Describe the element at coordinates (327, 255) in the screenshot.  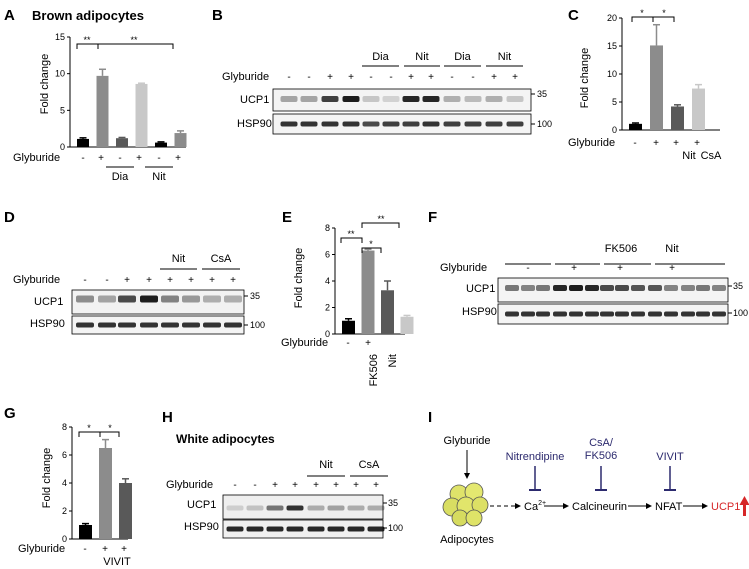
I see `y-tick-label: 6` at that location.